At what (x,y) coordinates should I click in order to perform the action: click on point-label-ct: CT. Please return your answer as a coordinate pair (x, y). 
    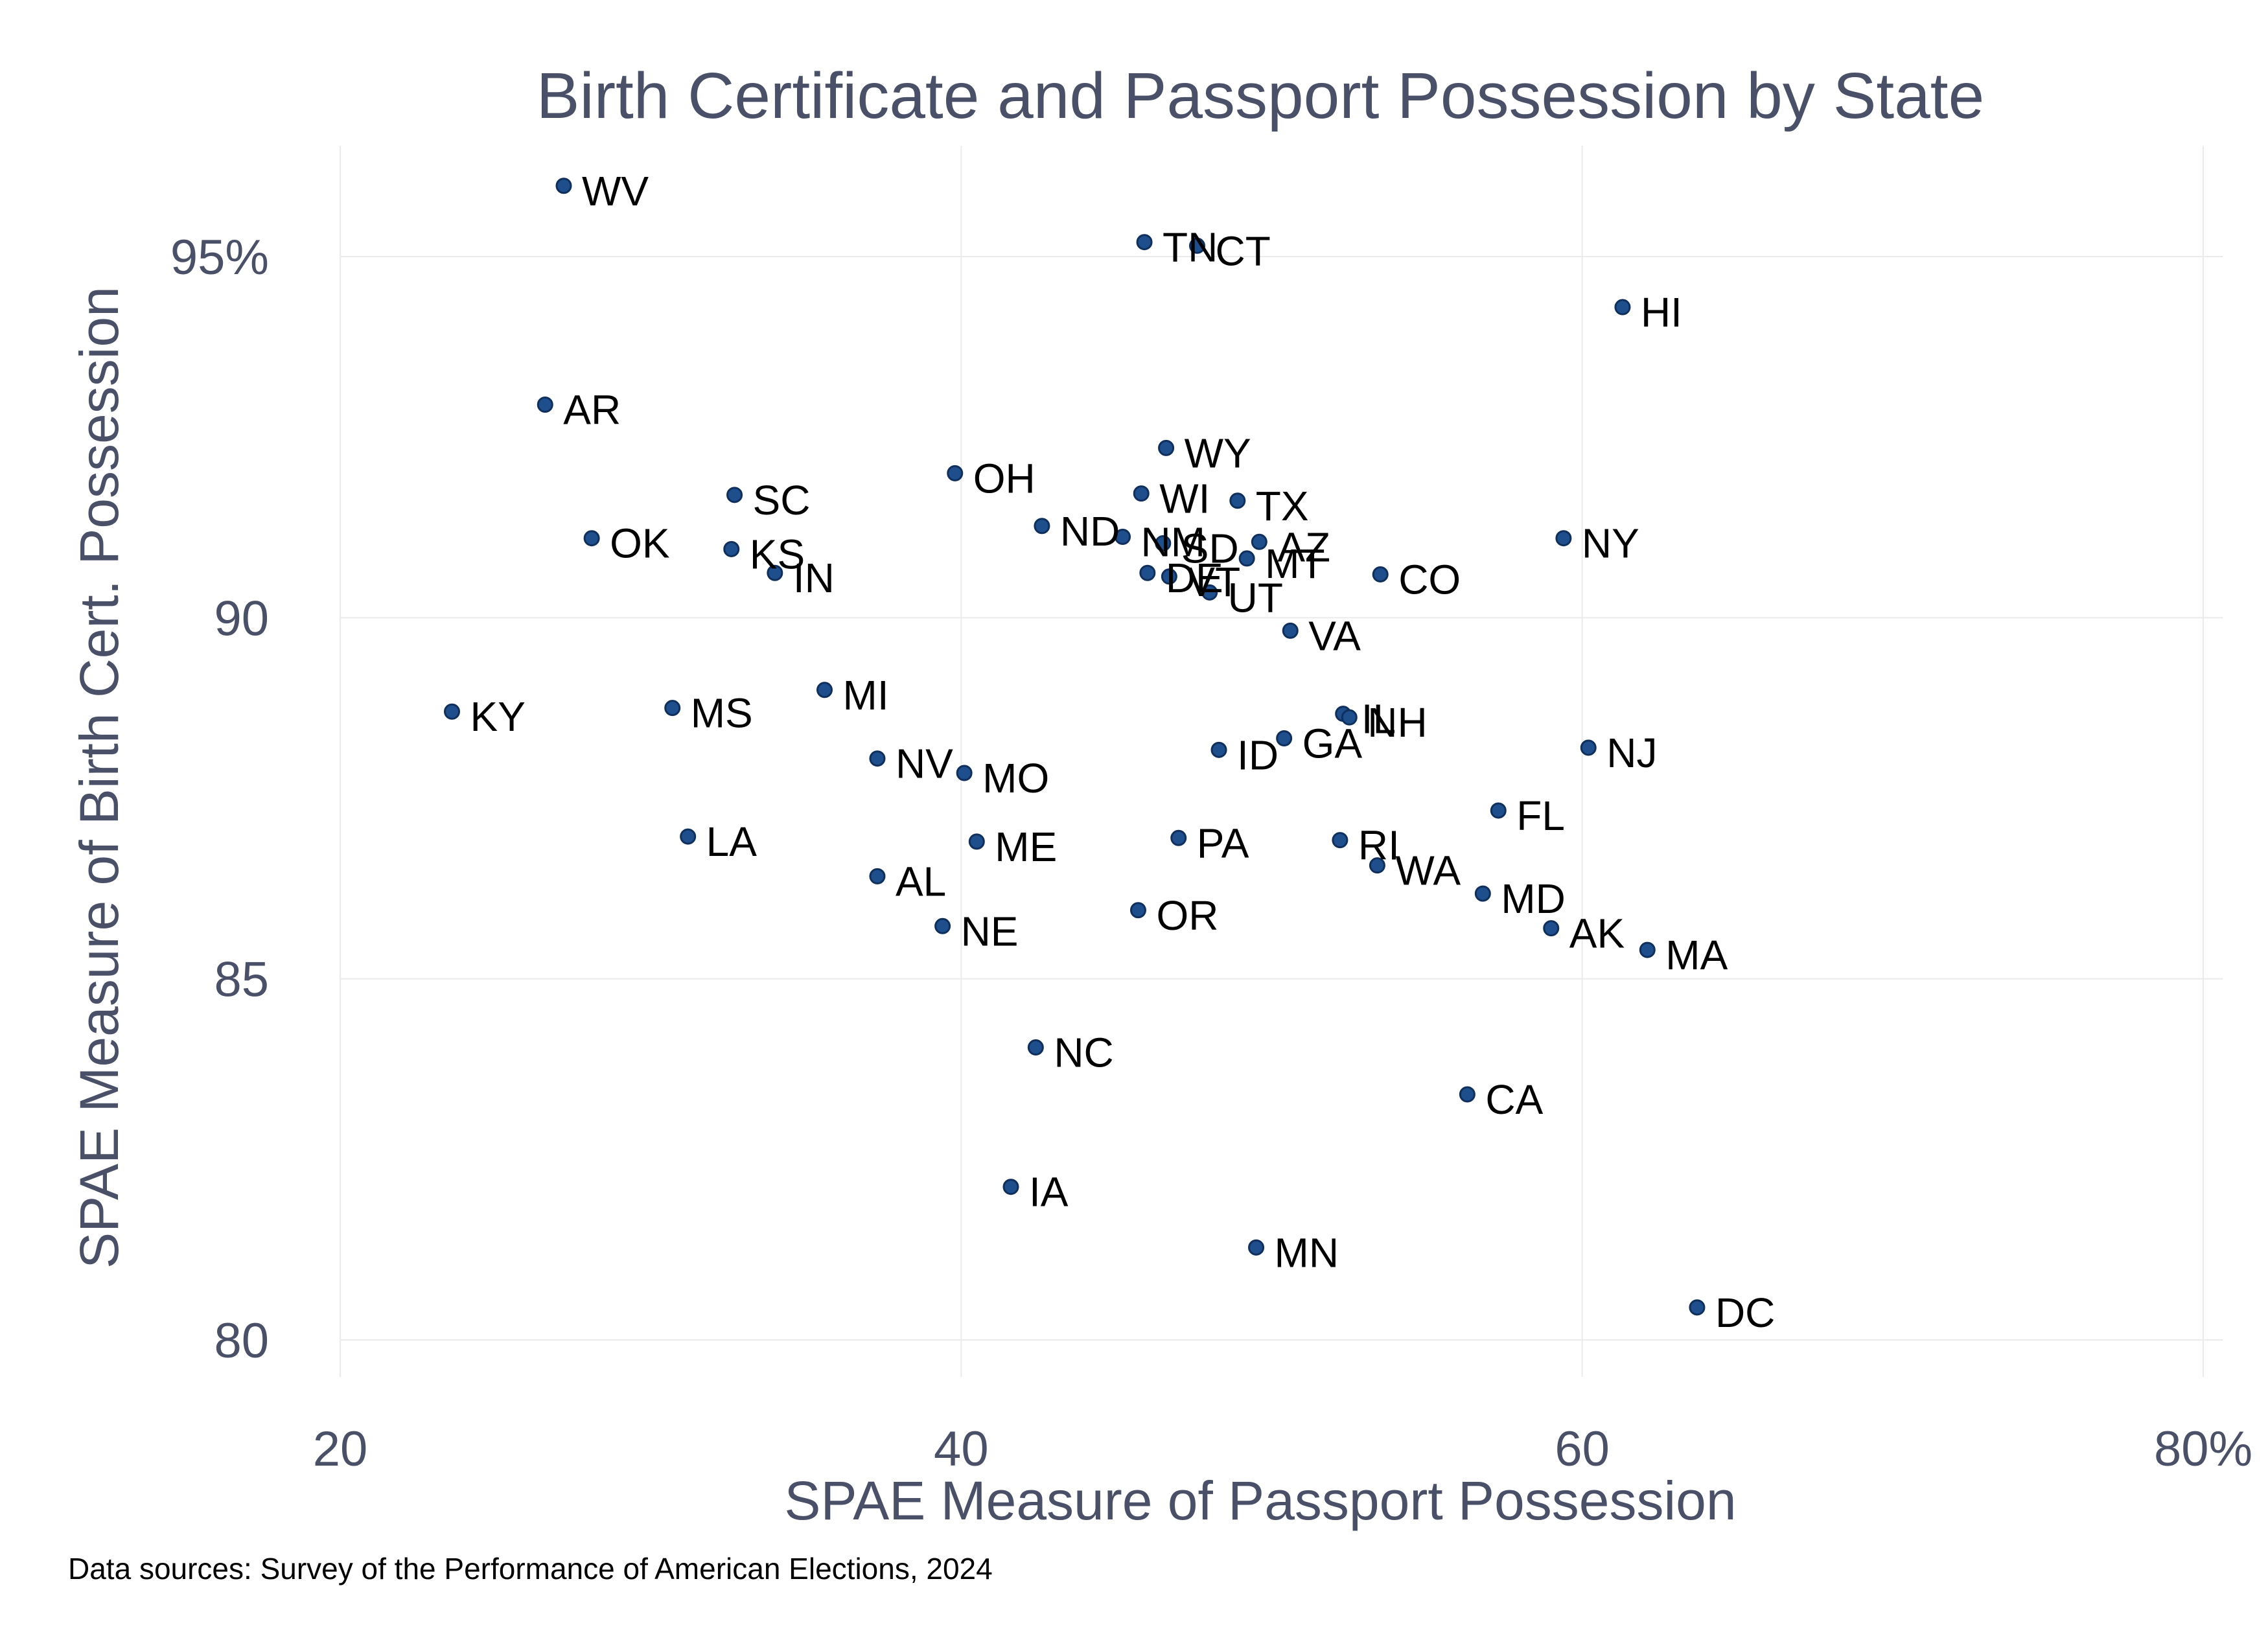
    Looking at the image, I should click on (1243, 251).